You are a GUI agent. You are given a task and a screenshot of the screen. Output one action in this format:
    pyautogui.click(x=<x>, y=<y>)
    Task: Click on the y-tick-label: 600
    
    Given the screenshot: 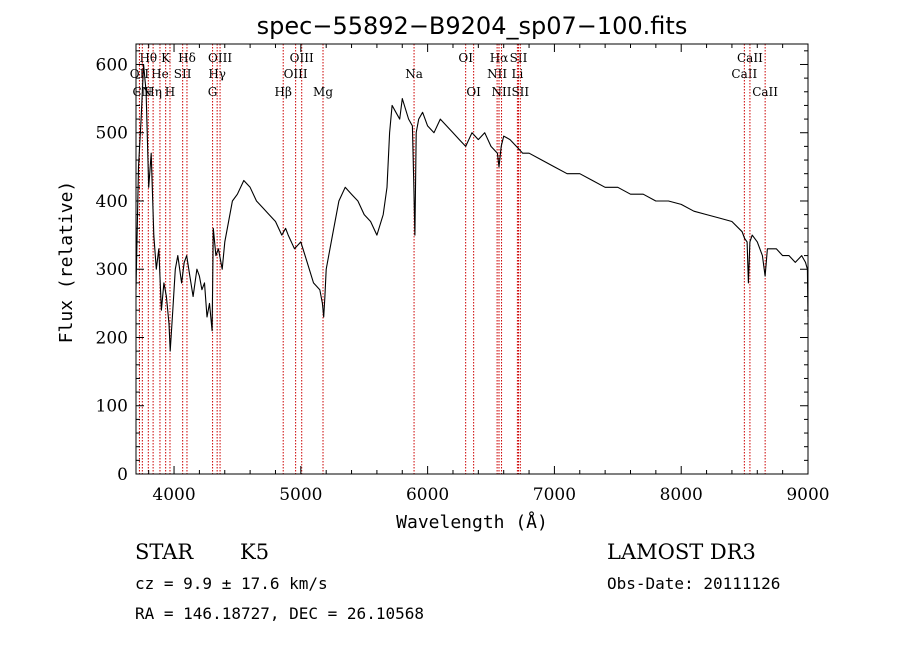 What is the action you would take?
    pyautogui.click(x=112, y=65)
    